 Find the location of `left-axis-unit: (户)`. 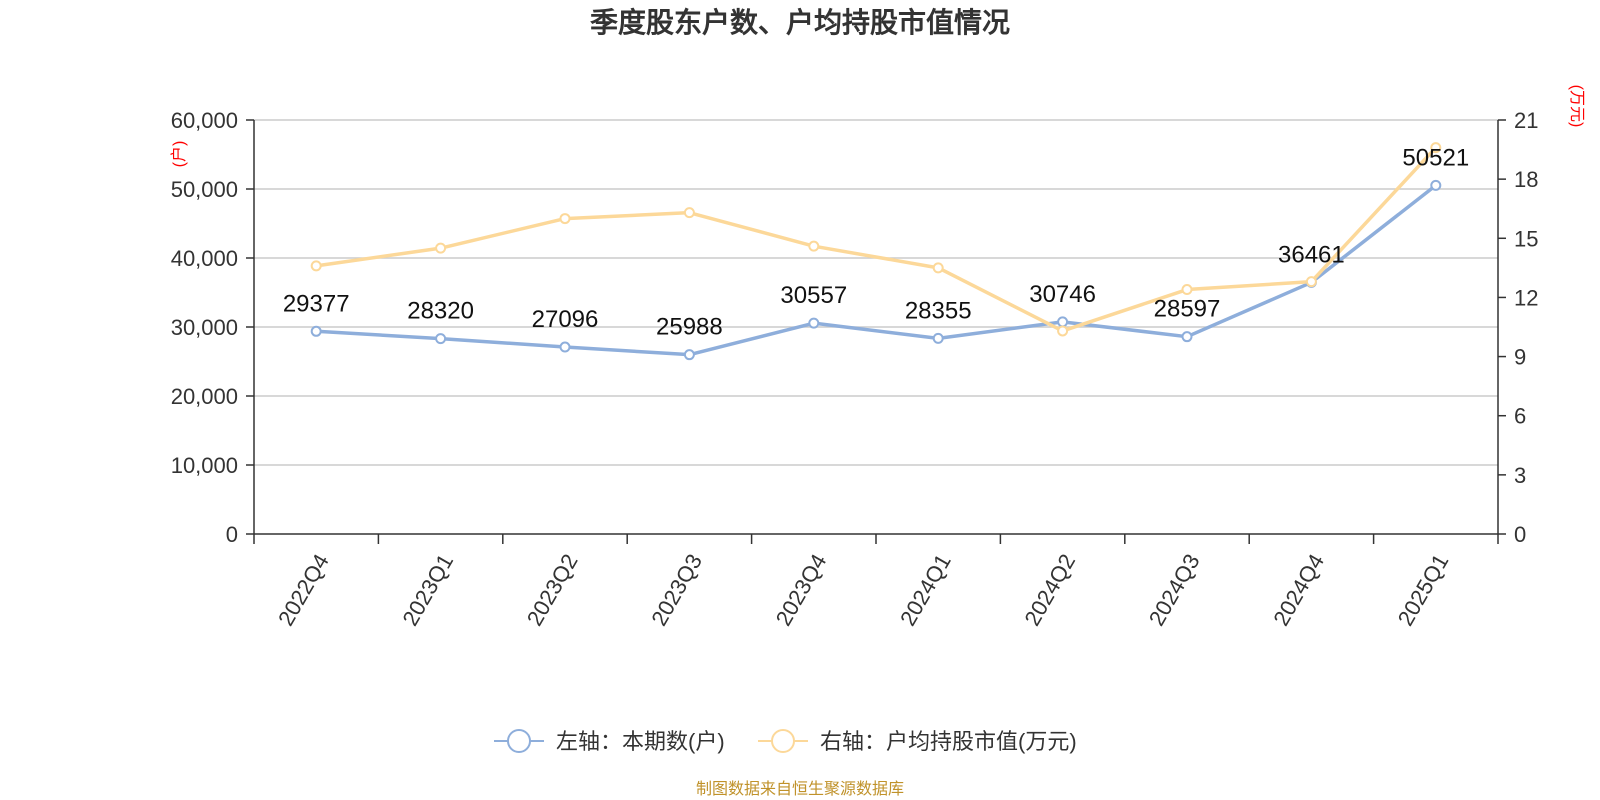

left-axis-unit: (户) is located at coordinates (179, 154).